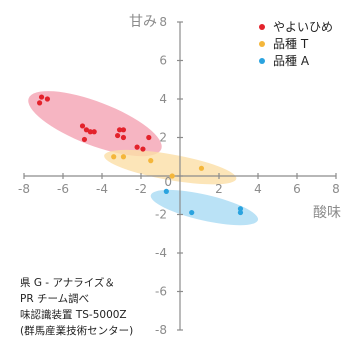 The width and height of the screenshot is (350, 342). Describe the element at coordinates (291, 44) in the screenshot. I see `legend-label: 品種 T` at that location.